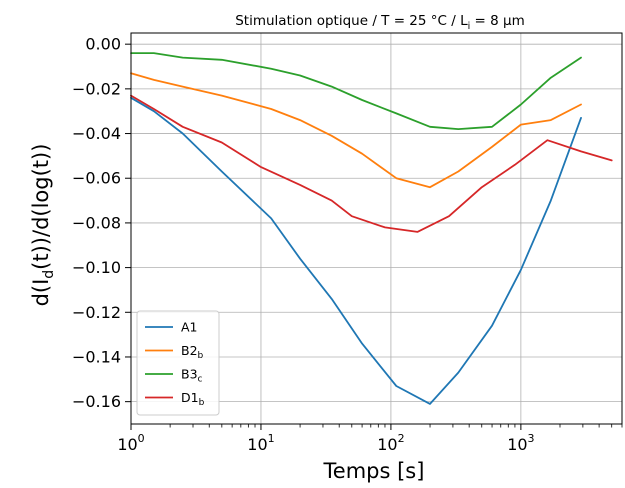 The width and height of the screenshot is (625, 488). What do you see at coordinates (103, 44) in the screenshot?
I see `y-tick-label: 0.00` at bounding box center [103, 44].